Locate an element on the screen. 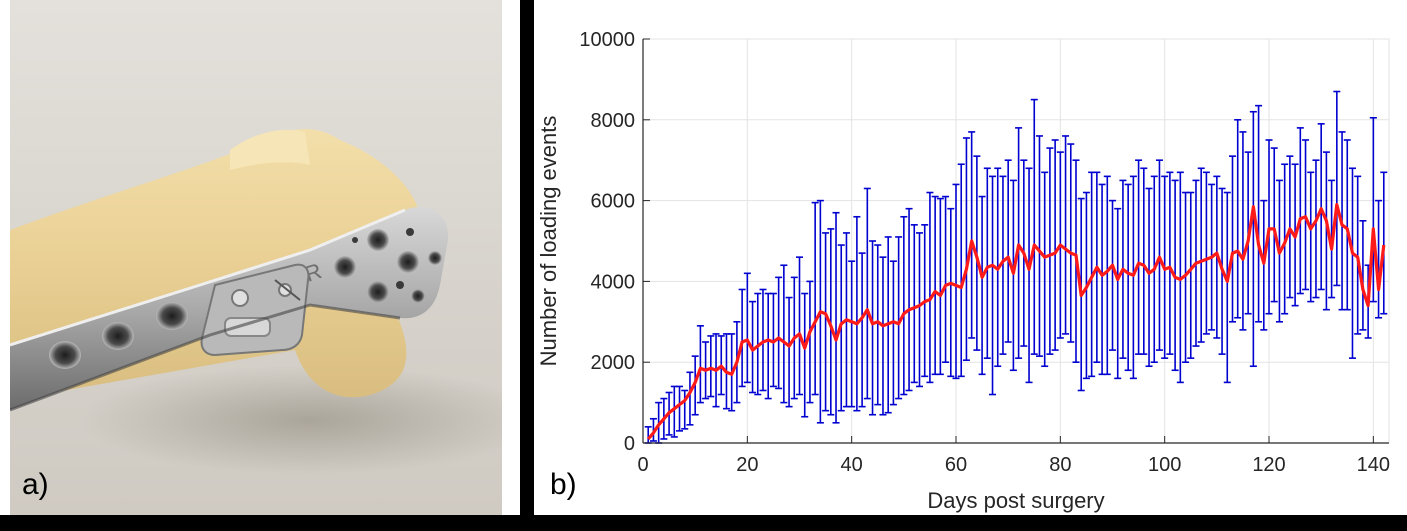 Image resolution: width=1407 pixels, height=531 pixels. x-tick-label: 0 is located at coordinates (642, 465).